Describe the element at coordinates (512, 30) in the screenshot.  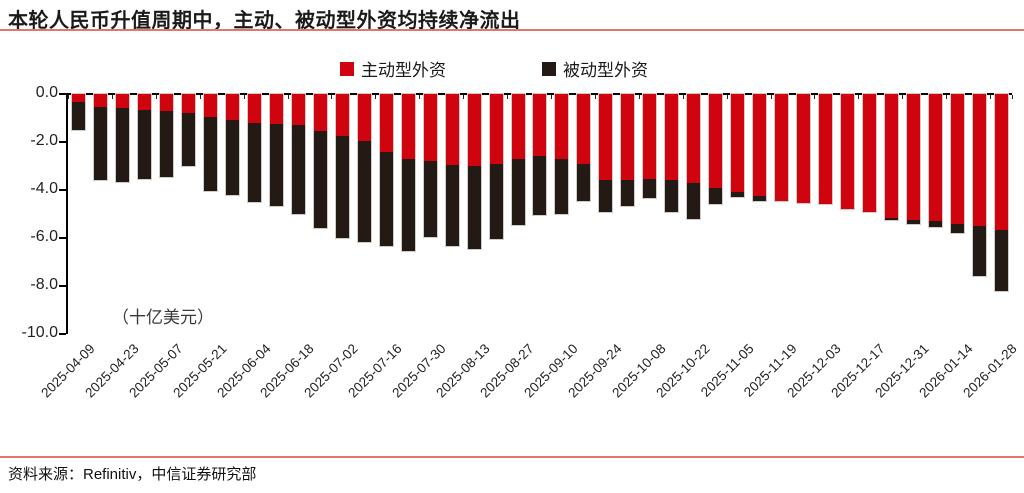
I see `title-divider` at that location.